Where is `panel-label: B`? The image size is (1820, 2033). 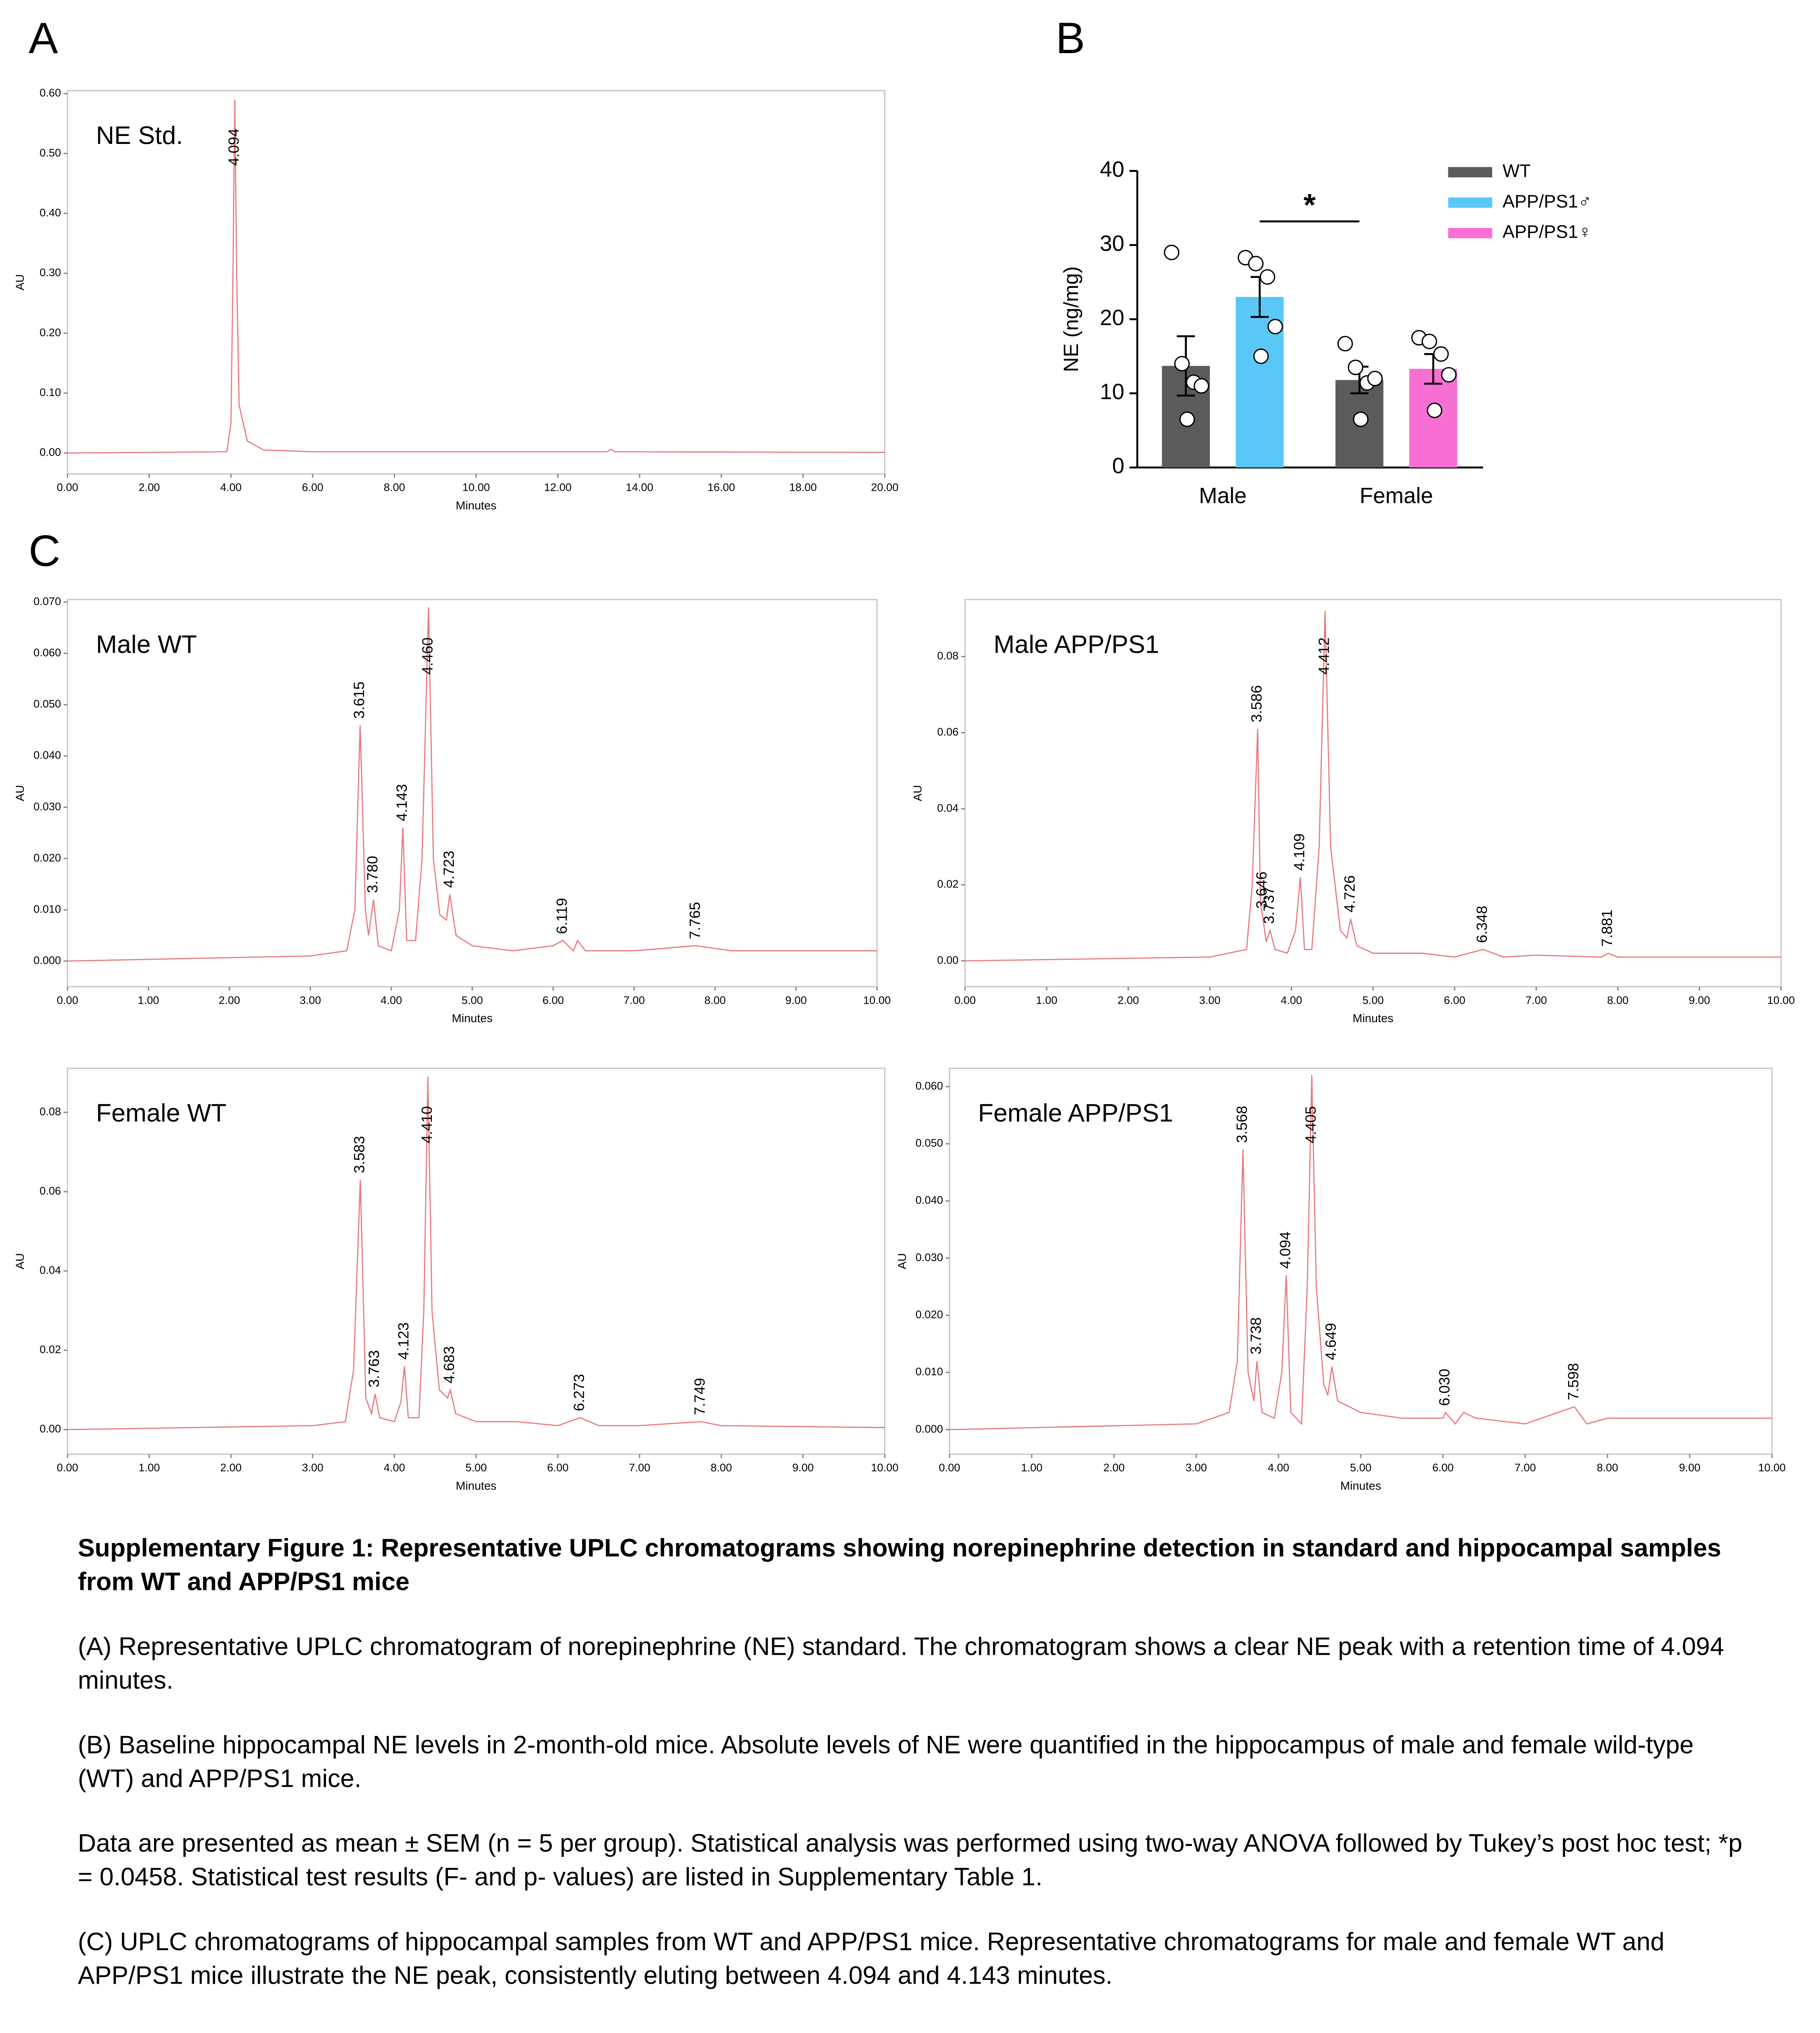 panel-label: B is located at coordinates (1070, 38).